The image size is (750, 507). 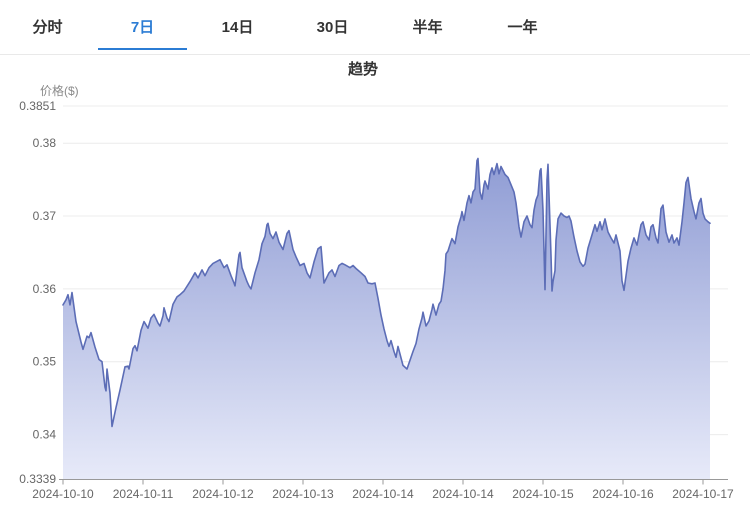 I want to click on tab-item-2: 14日, so click(x=237, y=27).